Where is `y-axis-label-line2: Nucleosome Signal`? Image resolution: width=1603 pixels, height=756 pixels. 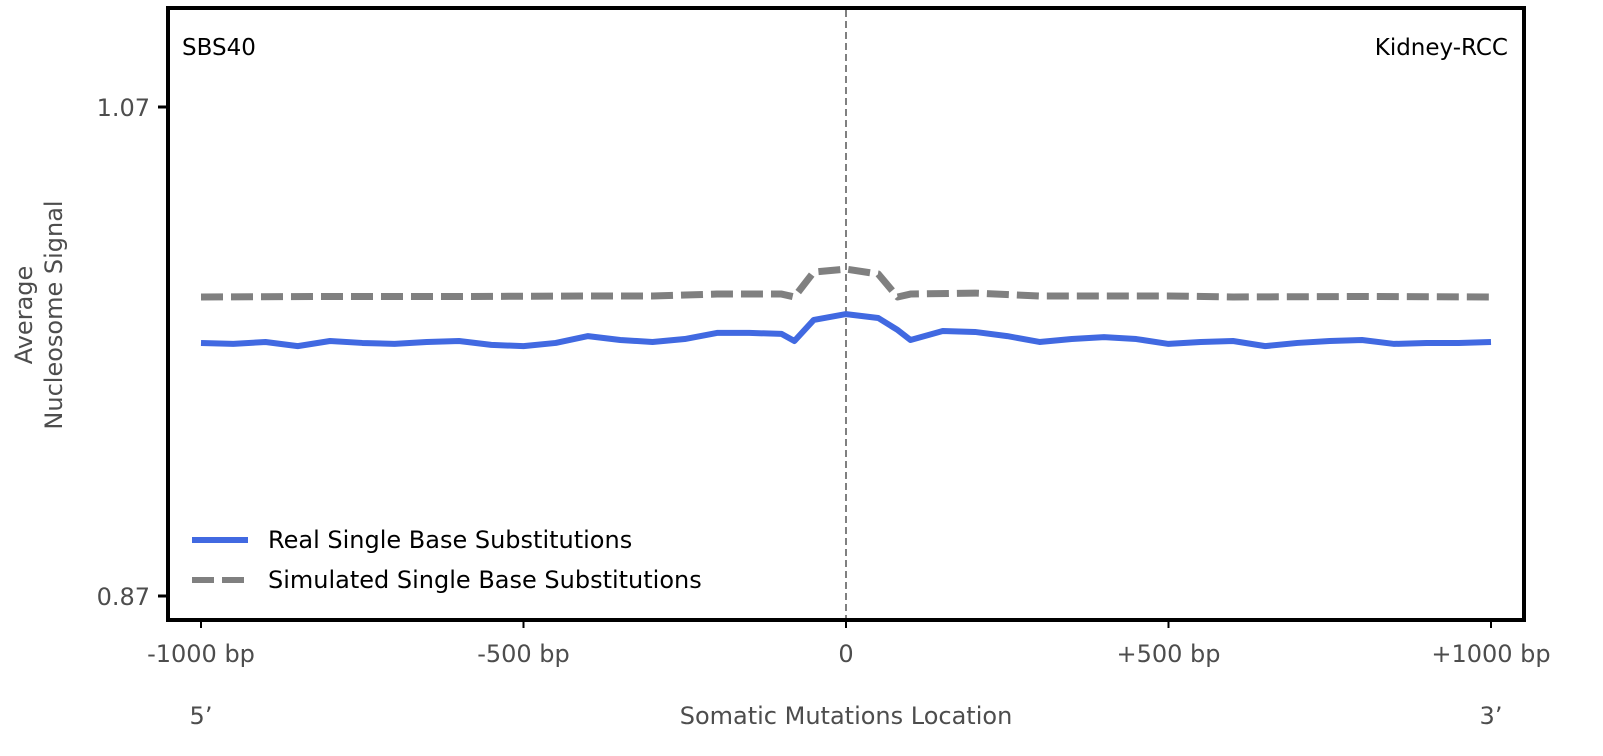 y-axis-label-line2: Nucleosome Signal is located at coordinates (54, 314).